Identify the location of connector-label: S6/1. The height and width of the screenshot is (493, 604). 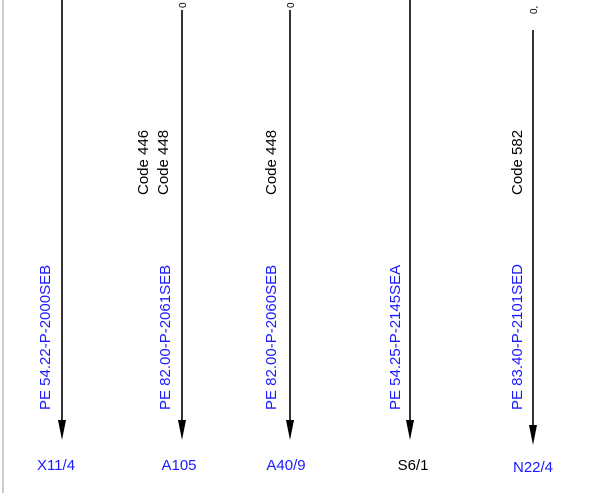
(413, 465).